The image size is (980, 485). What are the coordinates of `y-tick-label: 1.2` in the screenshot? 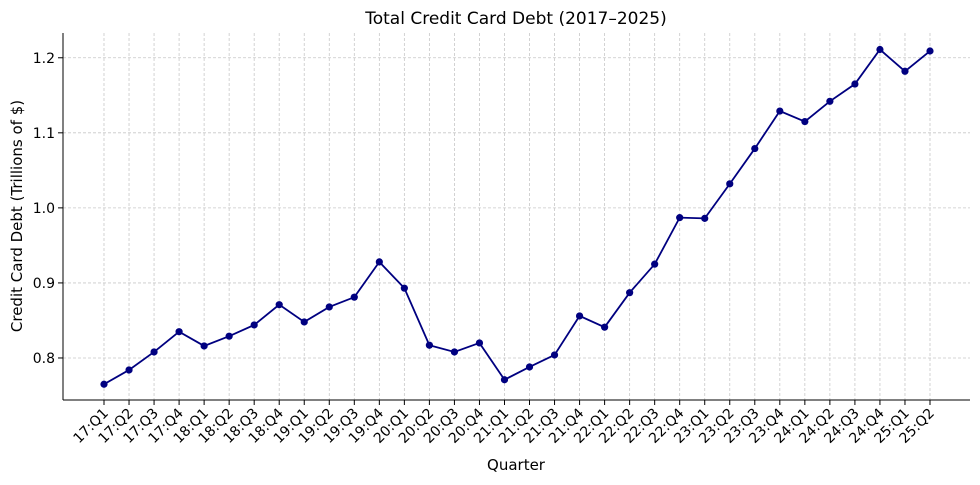 It's located at (44, 59).